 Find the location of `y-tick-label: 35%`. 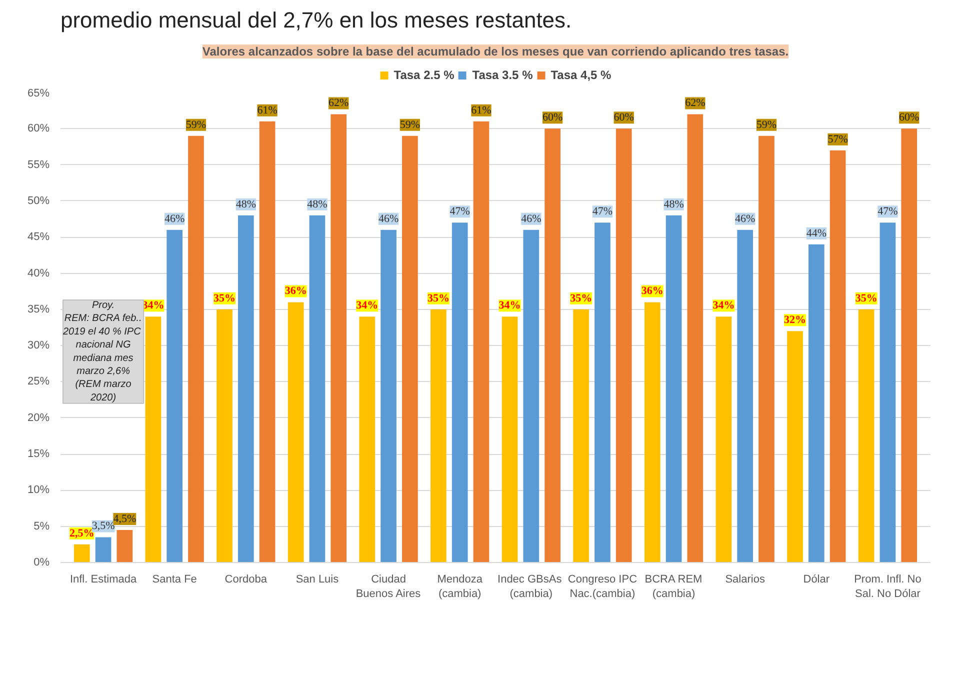

y-tick-label: 35% is located at coordinates (38, 309).